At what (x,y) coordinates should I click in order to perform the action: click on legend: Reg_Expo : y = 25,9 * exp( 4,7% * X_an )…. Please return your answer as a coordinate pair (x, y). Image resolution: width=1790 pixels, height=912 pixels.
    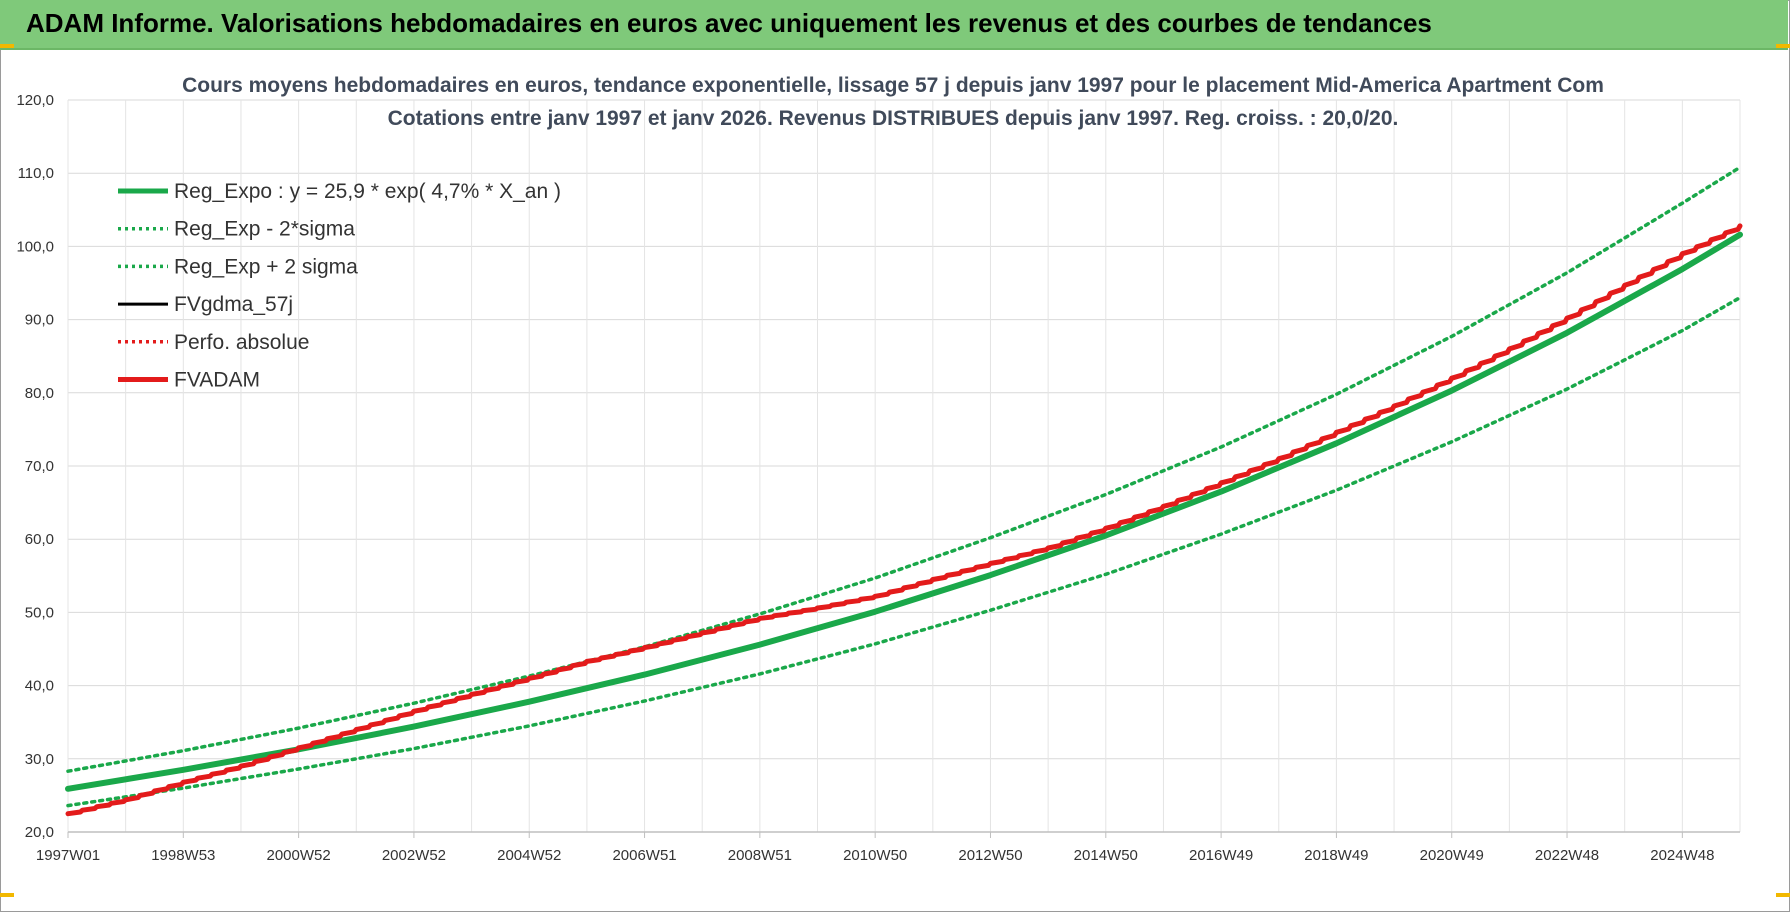
    Looking at the image, I should click on (339, 286).